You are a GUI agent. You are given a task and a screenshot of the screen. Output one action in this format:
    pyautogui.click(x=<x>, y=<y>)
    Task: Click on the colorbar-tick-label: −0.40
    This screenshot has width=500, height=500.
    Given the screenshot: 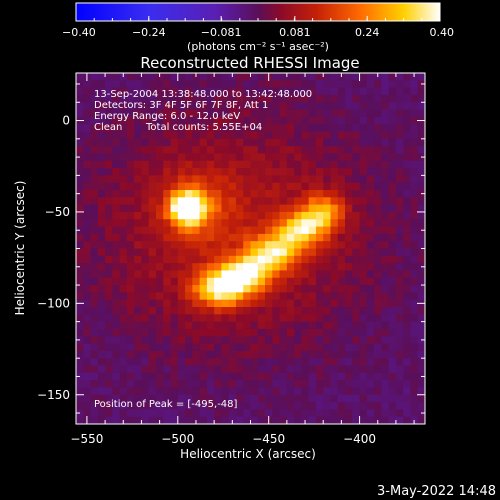 What is the action you would take?
    pyautogui.click(x=79, y=32)
    